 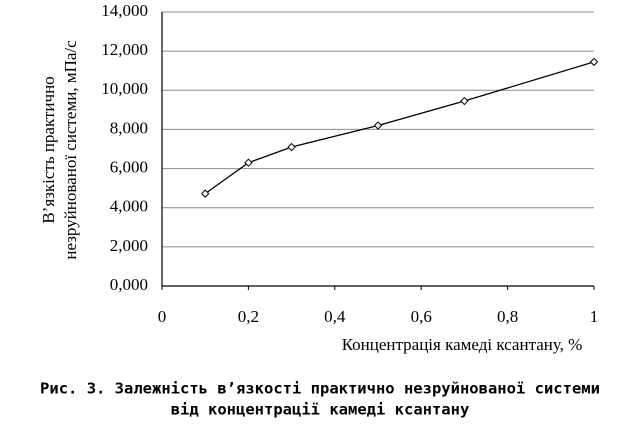 What do you see at coordinates (248, 316) in the screenshot?
I see `x-tick-label: 0,2` at bounding box center [248, 316].